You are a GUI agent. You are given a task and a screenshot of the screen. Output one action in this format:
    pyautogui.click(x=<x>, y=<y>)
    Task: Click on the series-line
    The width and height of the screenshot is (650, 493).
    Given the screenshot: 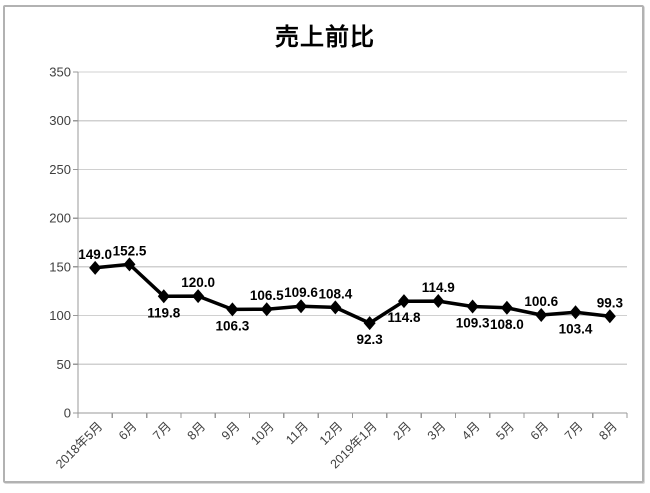 What is the action you would take?
    pyautogui.click(x=352, y=293)
    